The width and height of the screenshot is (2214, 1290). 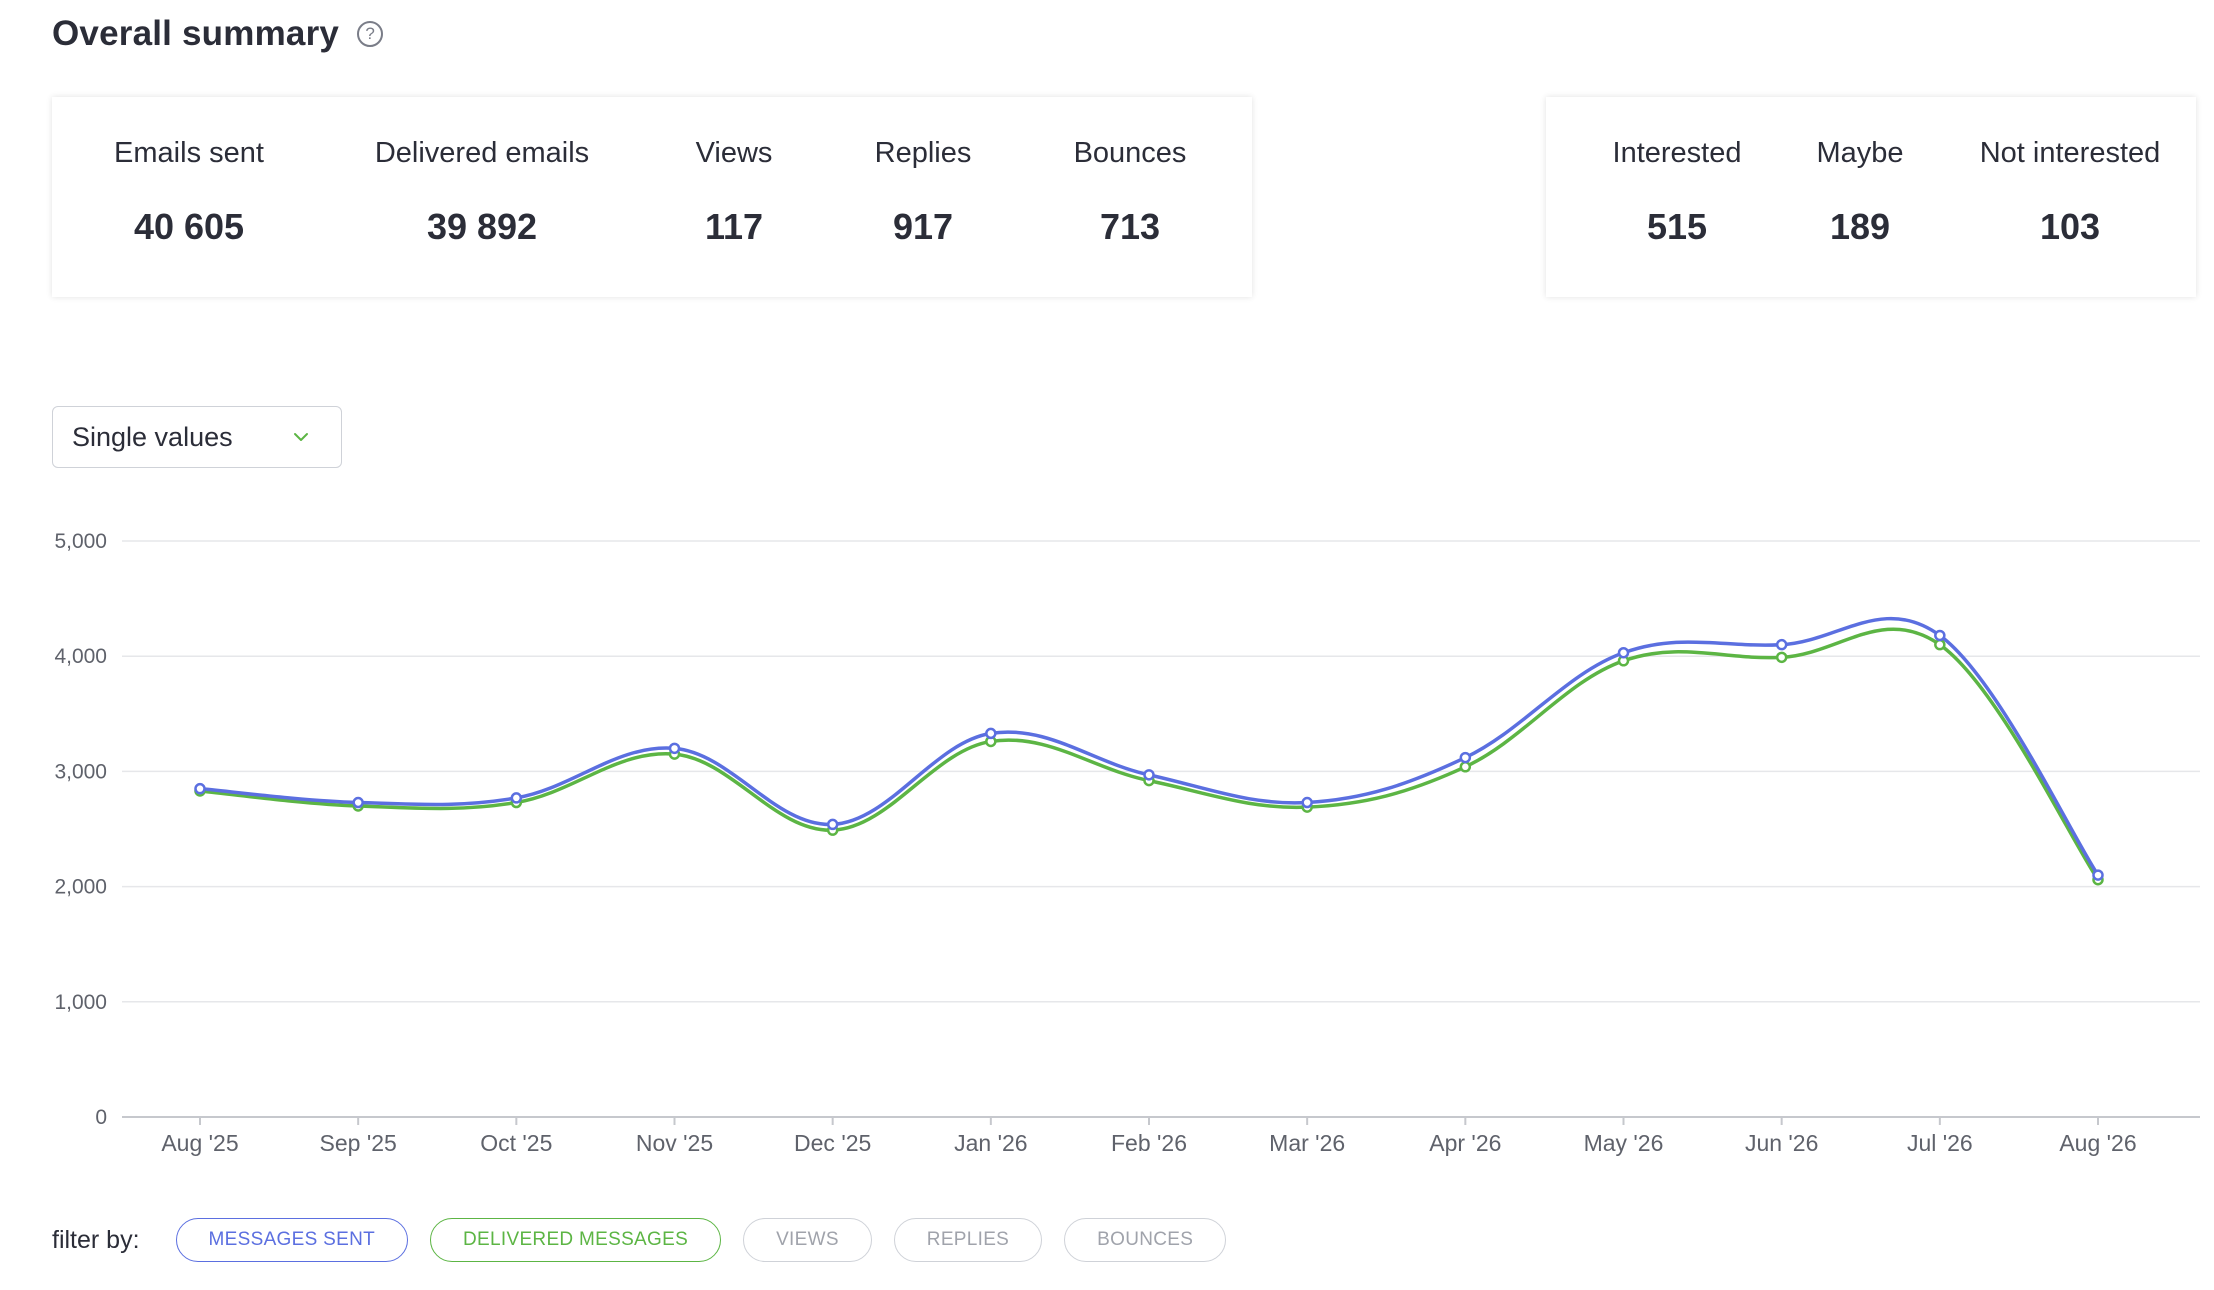 I want to click on x-tick-label: Nov '25, so click(x=674, y=1143).